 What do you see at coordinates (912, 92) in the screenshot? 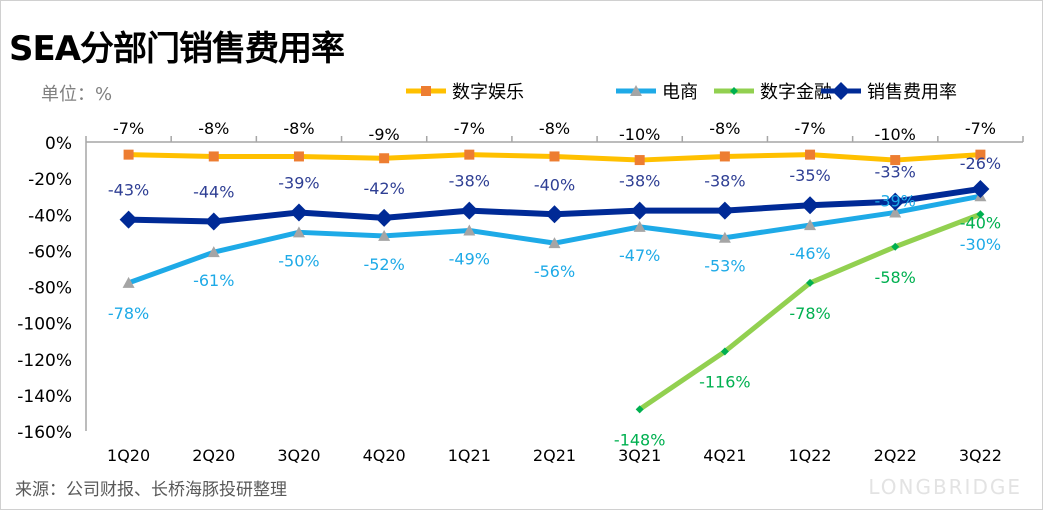
I see `legend-label: 销售费用率` at bounding box center [912, 92].